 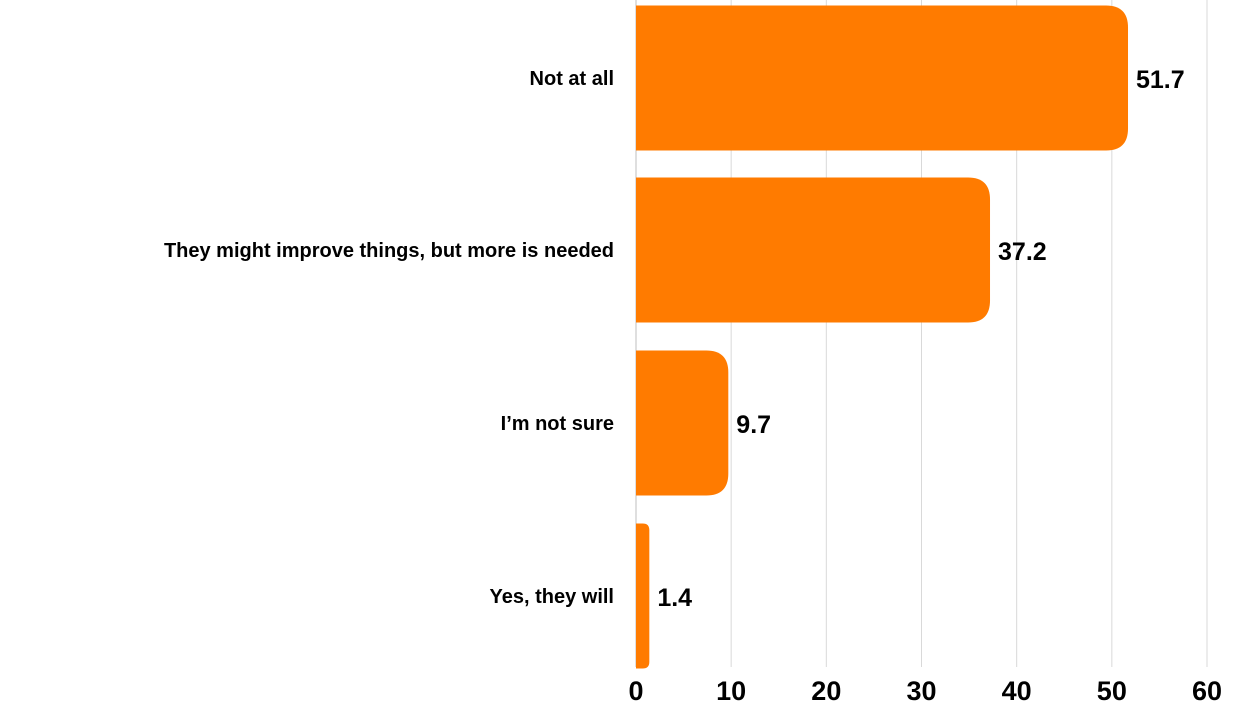 I want to click on category-label: Yes, they will, so click(x=551, y=597).